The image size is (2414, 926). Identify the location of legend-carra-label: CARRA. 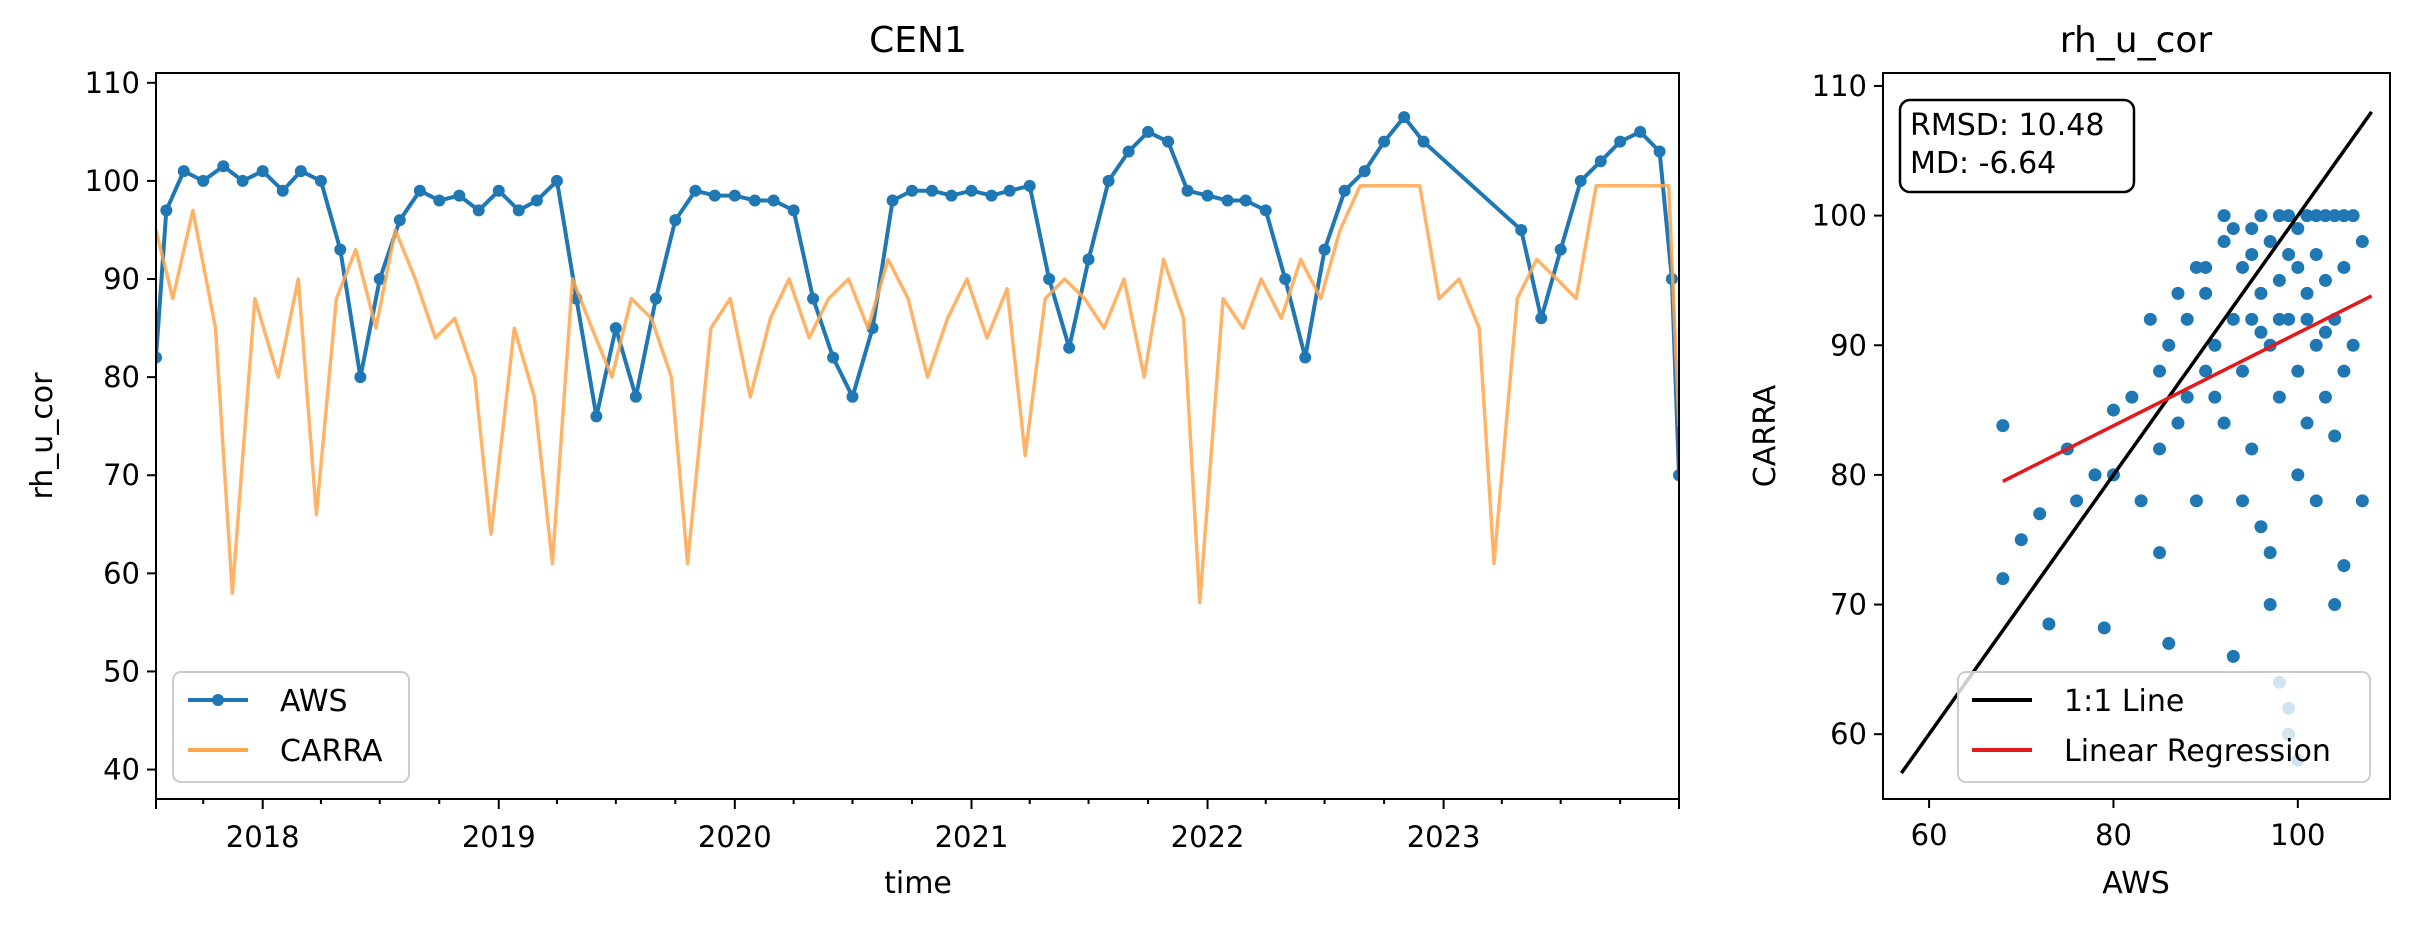
(331, 751).